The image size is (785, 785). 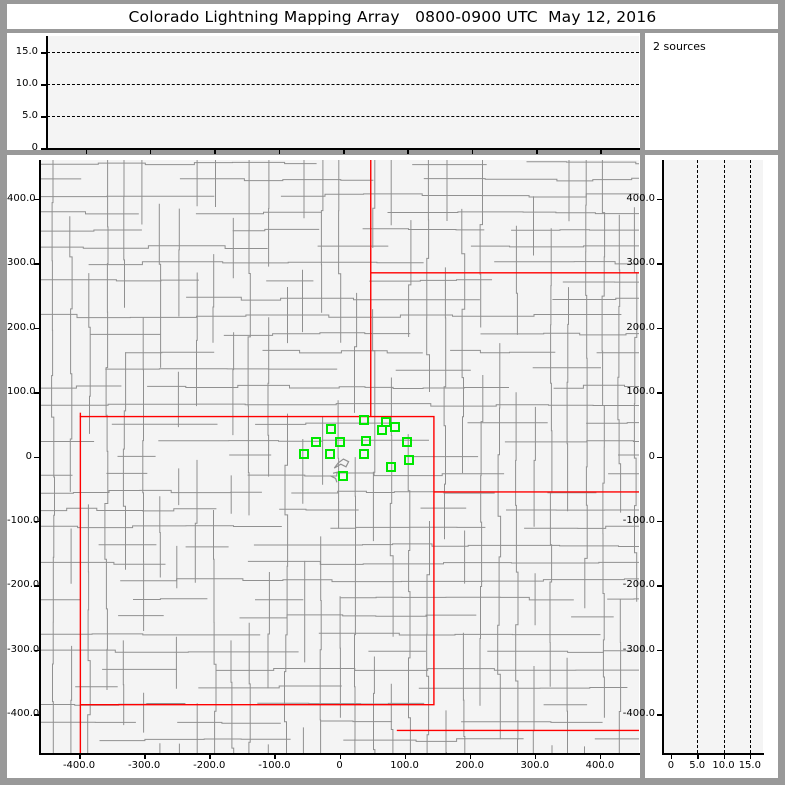 I want to click on x-tick-label: -200.0, so click(x=209, y=765).